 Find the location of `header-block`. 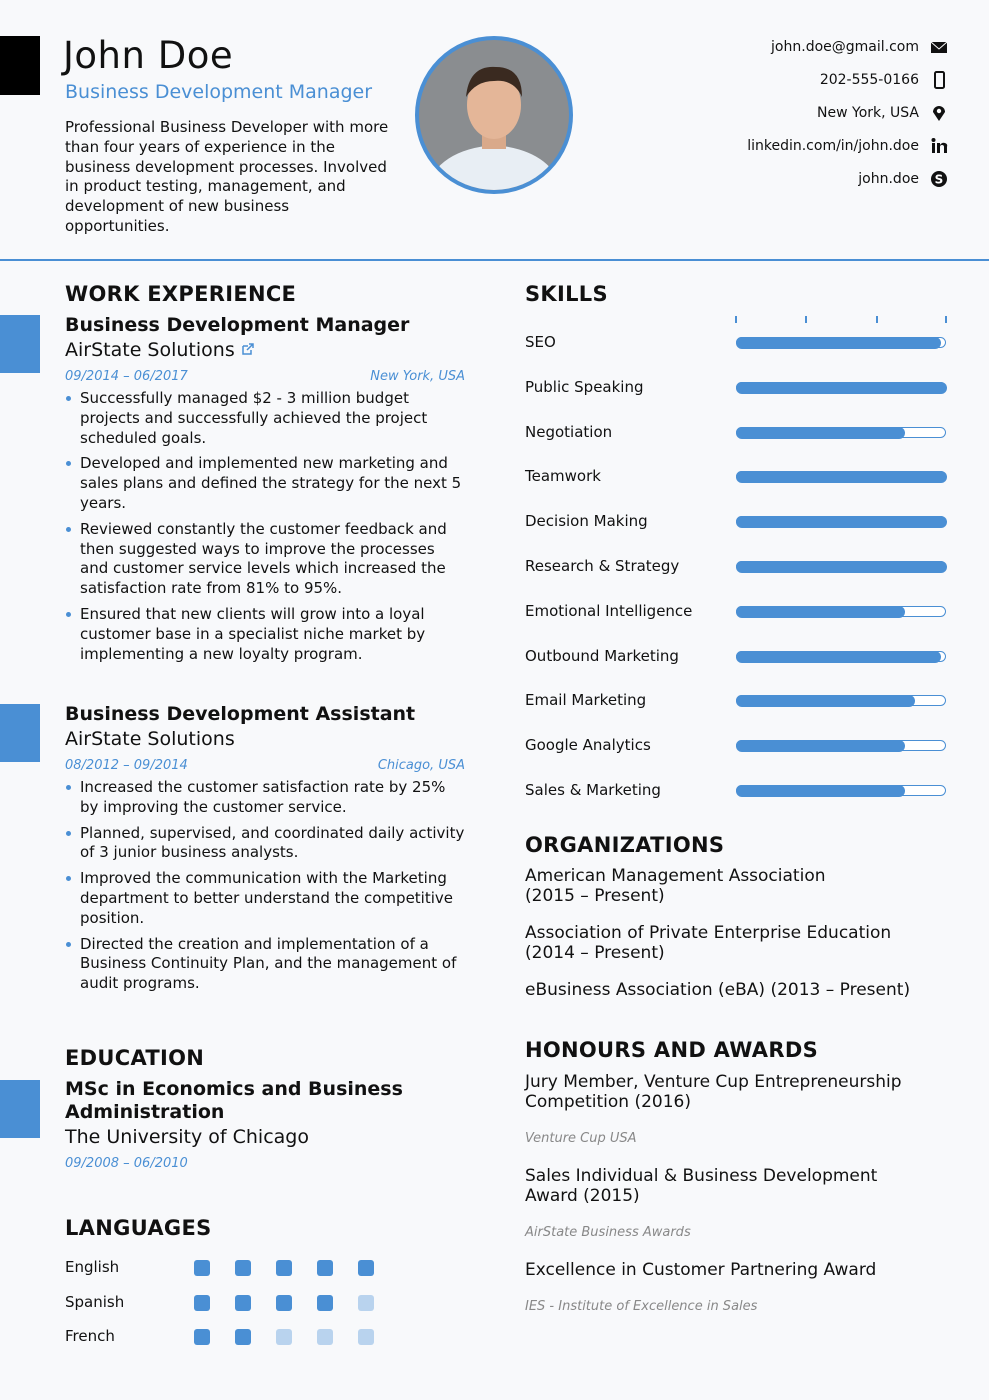

header-block is located at coordinates (20, 65).